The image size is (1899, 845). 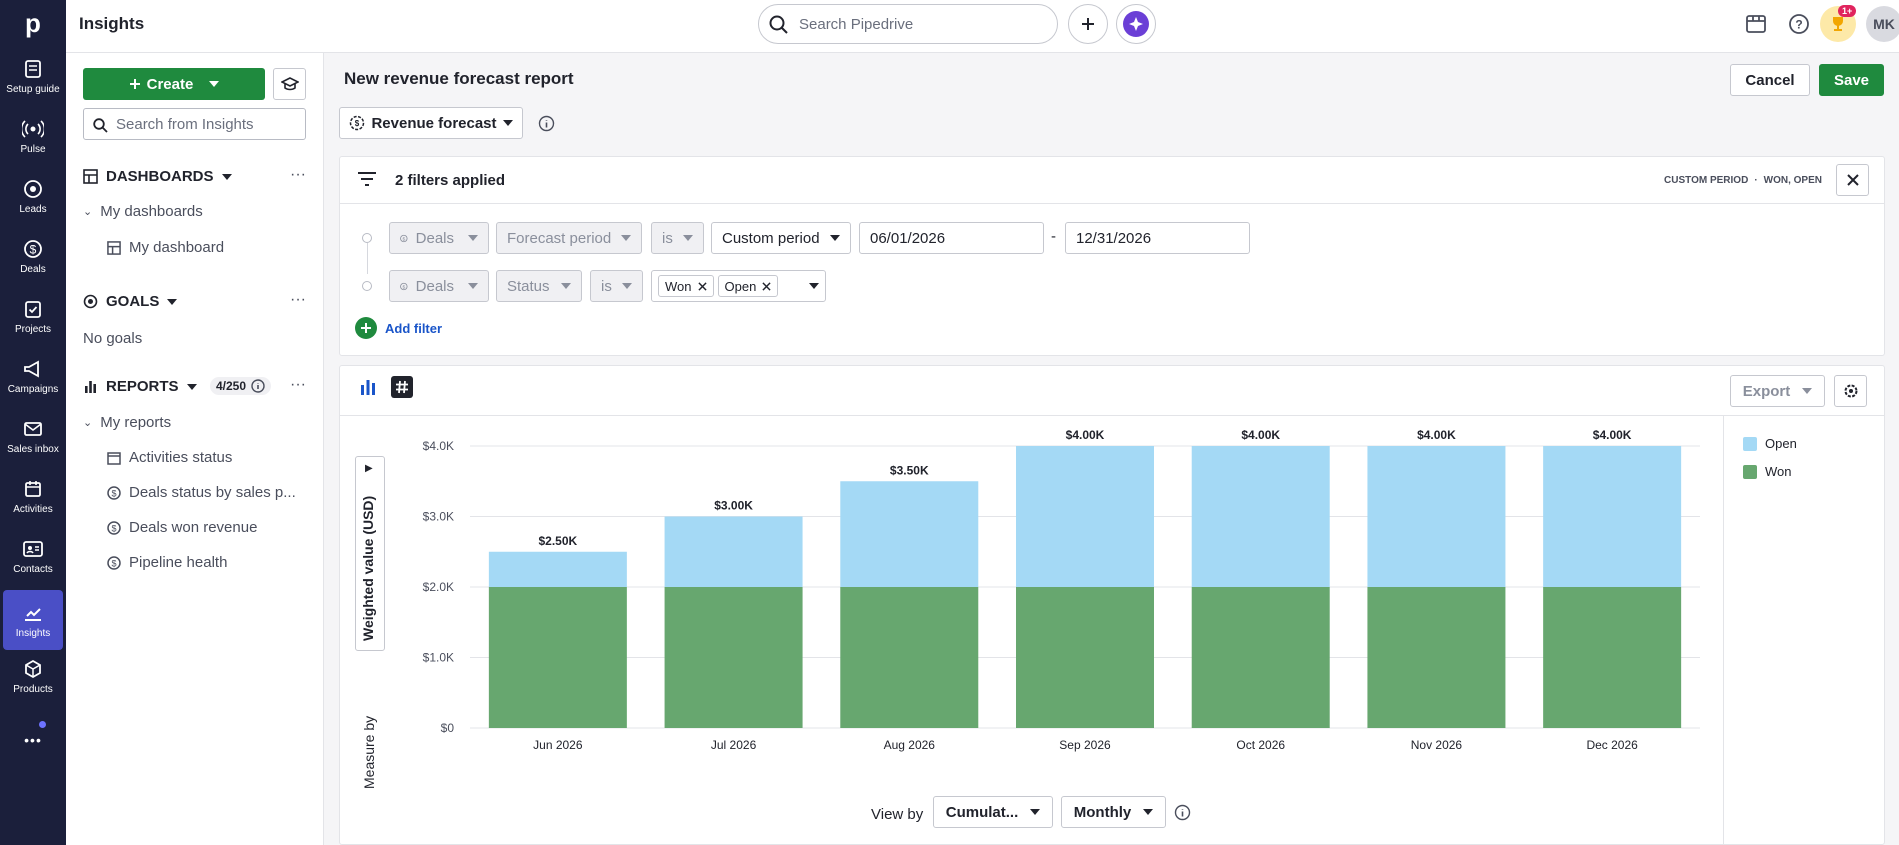 I want to click on goals-more-icon: ···, so click(x=298, y=299).